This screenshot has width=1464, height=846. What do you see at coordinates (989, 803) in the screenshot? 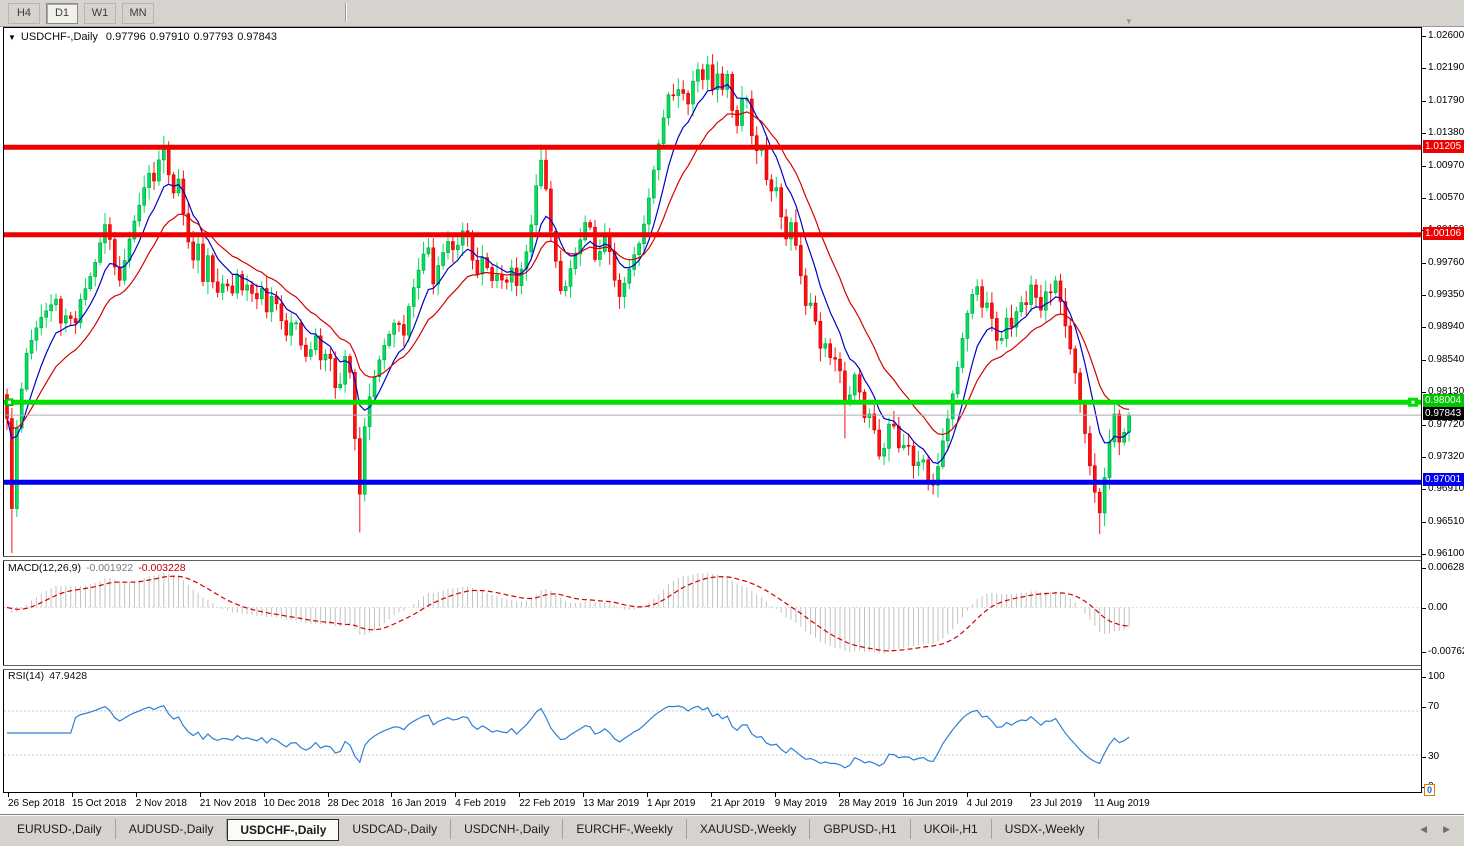
I see `date-label: 4 Jul 2019` at bounding box center [989, 803].